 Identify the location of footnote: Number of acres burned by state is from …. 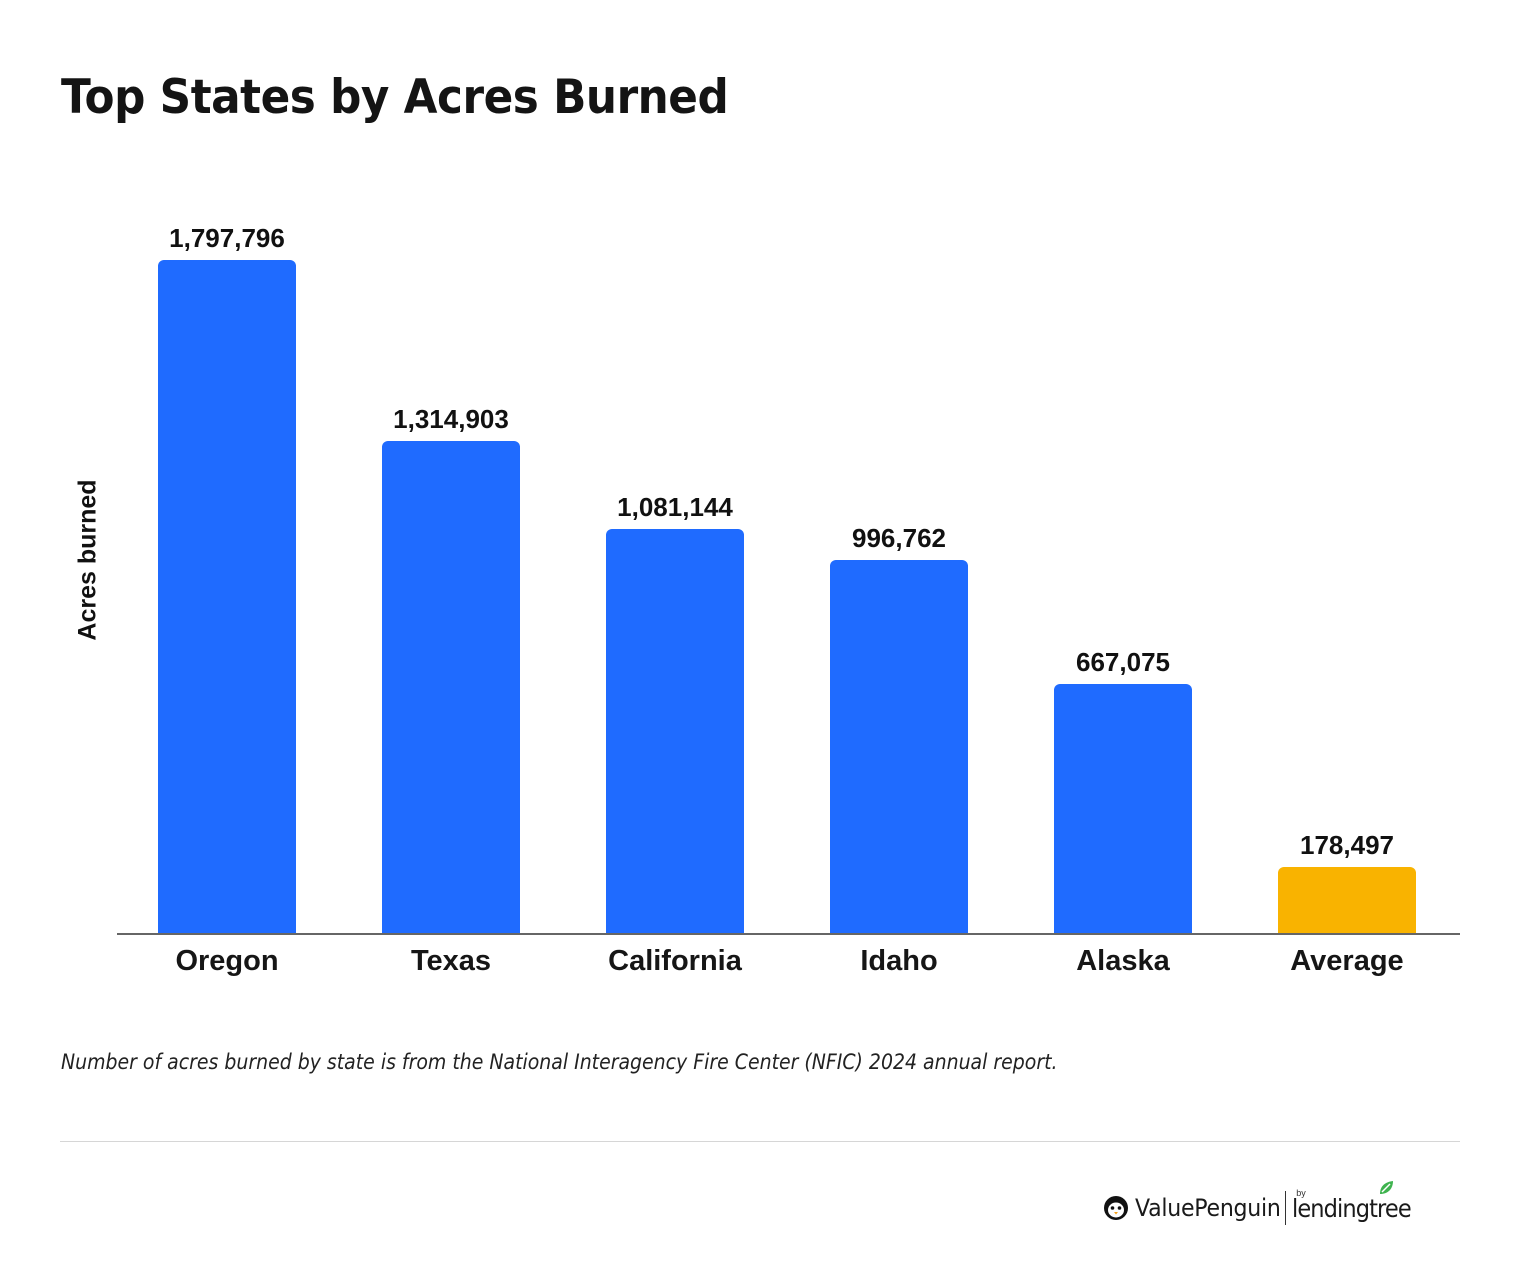
(559, 1062).